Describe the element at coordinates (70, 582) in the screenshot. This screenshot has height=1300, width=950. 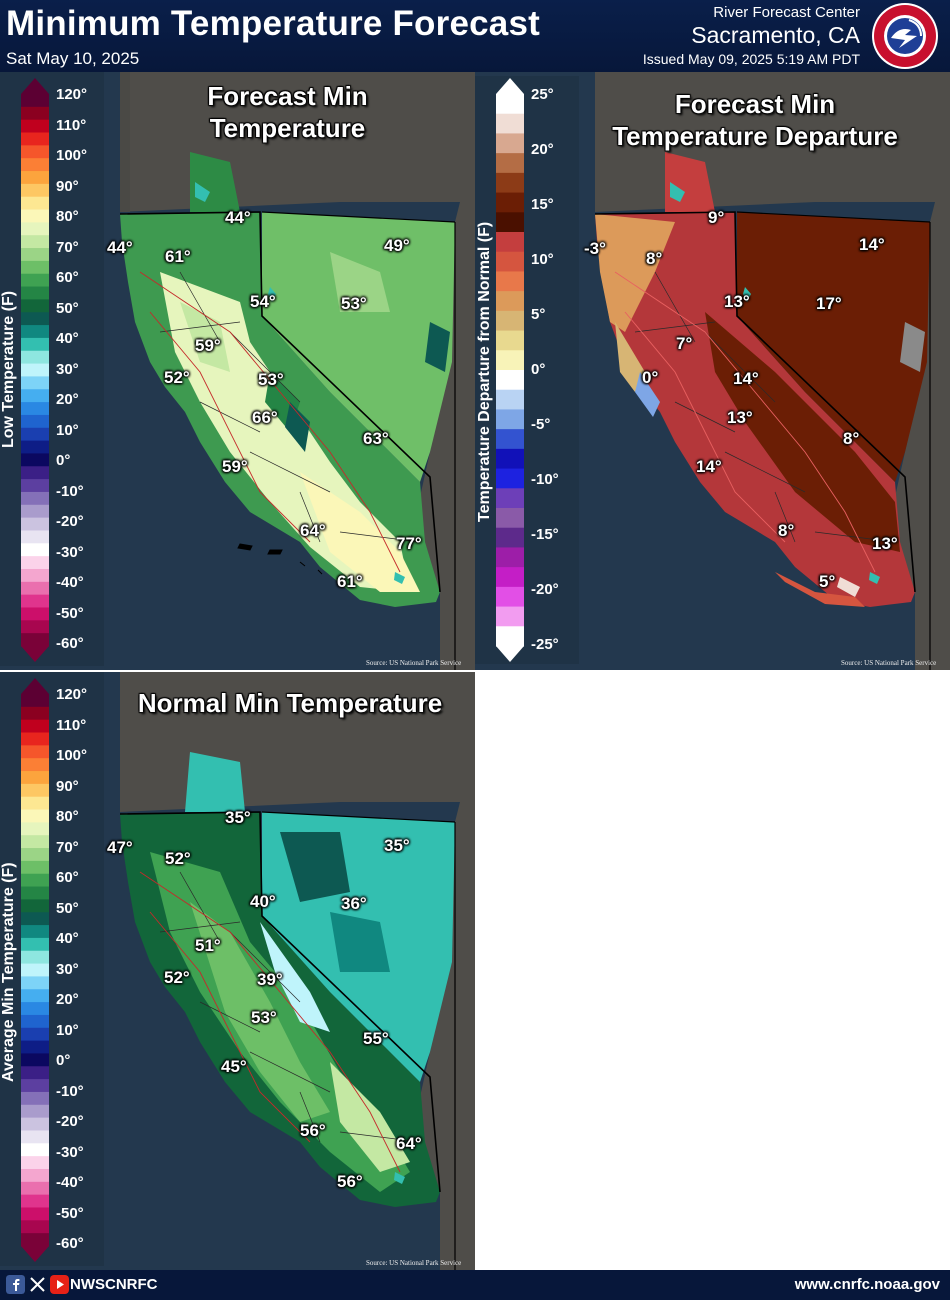
I see `legend-tick-label: -40°` at that location.